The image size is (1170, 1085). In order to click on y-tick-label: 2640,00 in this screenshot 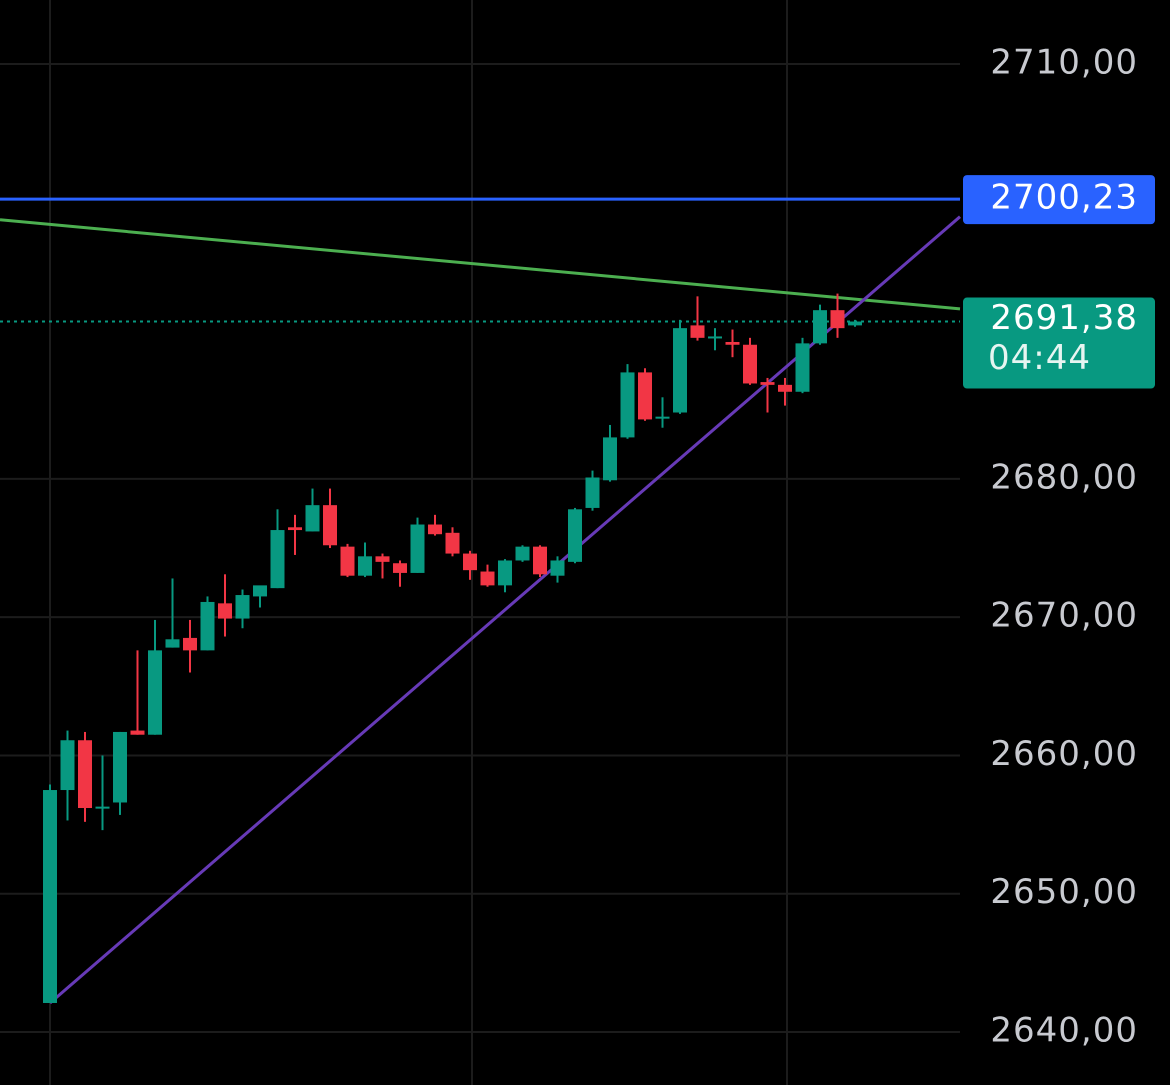, I will do `click(1064, 1031)`.